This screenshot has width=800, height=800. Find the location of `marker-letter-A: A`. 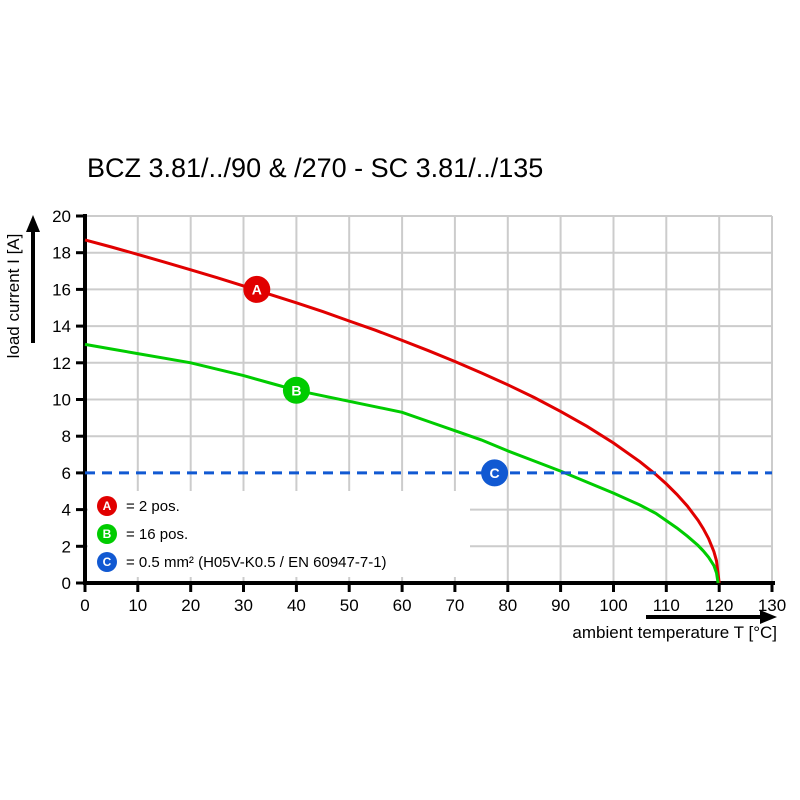

marker-letter-A: A is located at coordinates (257, 289).